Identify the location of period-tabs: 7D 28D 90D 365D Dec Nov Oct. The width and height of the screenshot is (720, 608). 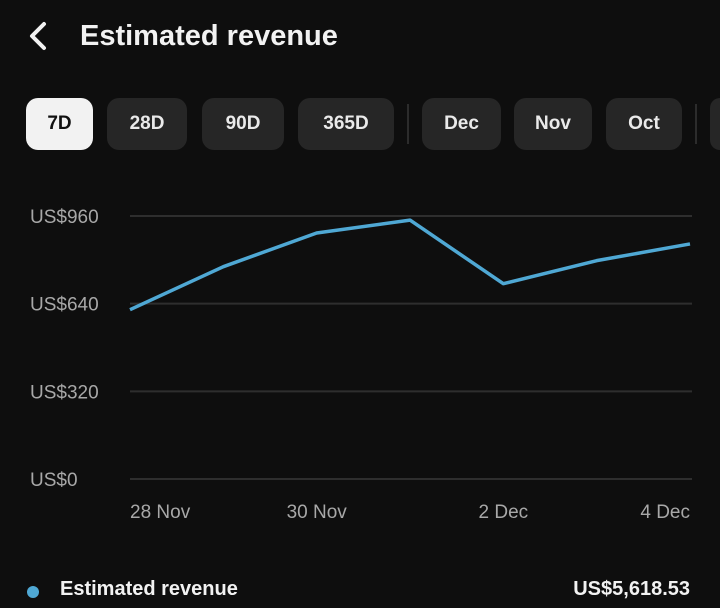
(373, 124).